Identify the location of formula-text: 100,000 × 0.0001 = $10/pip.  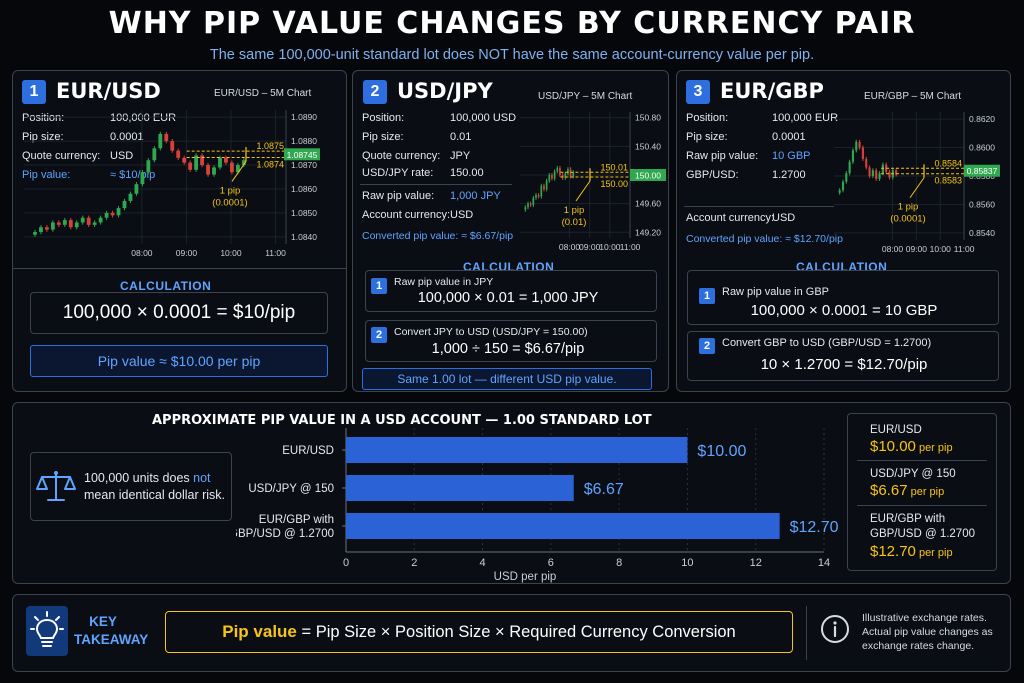
(179, 312).